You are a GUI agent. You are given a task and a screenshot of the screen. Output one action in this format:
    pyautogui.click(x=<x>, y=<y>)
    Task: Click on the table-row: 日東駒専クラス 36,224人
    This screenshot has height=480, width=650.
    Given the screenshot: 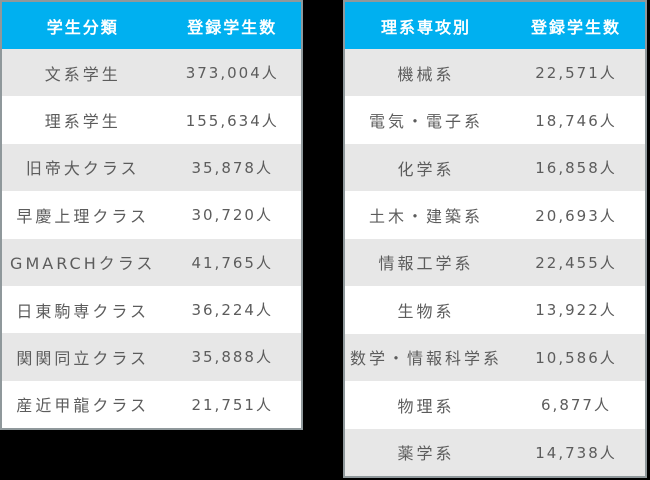 What is the action you would take?
    pyautogui.click(x=151, y=309)
    